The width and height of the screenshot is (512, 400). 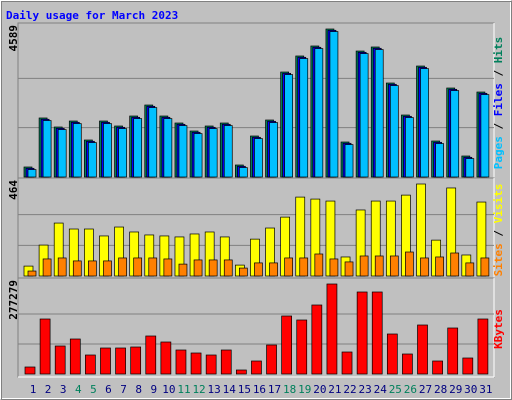 What do you see at coordinates (485, 389) in the screenshot?
I see `x-tick-label: 31` at bounding box center [485, 389].